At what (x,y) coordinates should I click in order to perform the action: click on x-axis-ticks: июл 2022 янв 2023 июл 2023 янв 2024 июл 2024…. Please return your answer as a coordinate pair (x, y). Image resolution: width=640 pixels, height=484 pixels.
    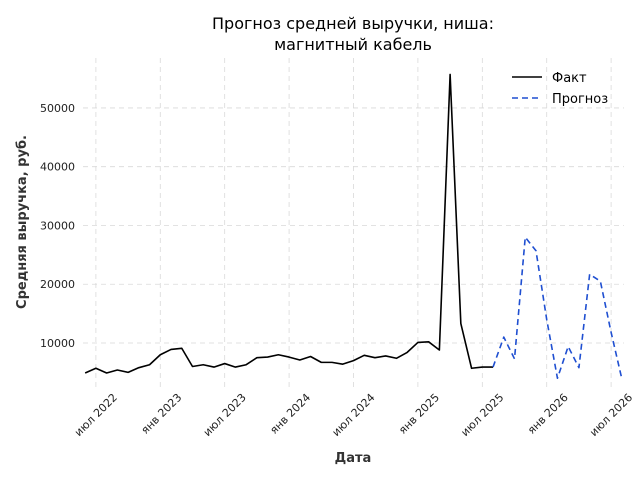
    Looking at the image, I should click on (353, 415).